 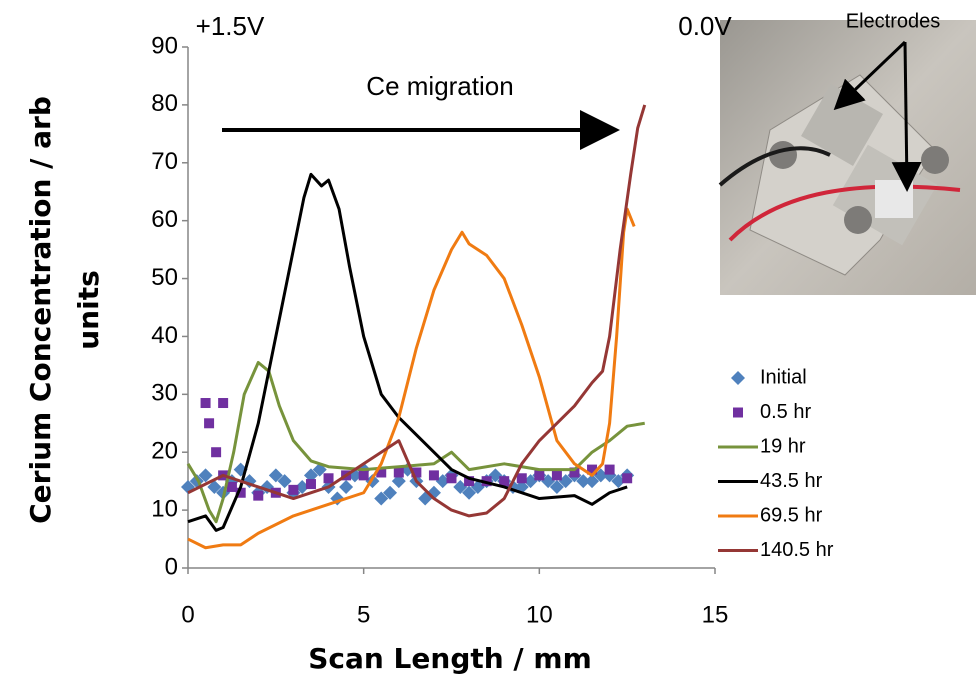 I want to click on legend-label: 19 hr, so click(x=783, y=446).